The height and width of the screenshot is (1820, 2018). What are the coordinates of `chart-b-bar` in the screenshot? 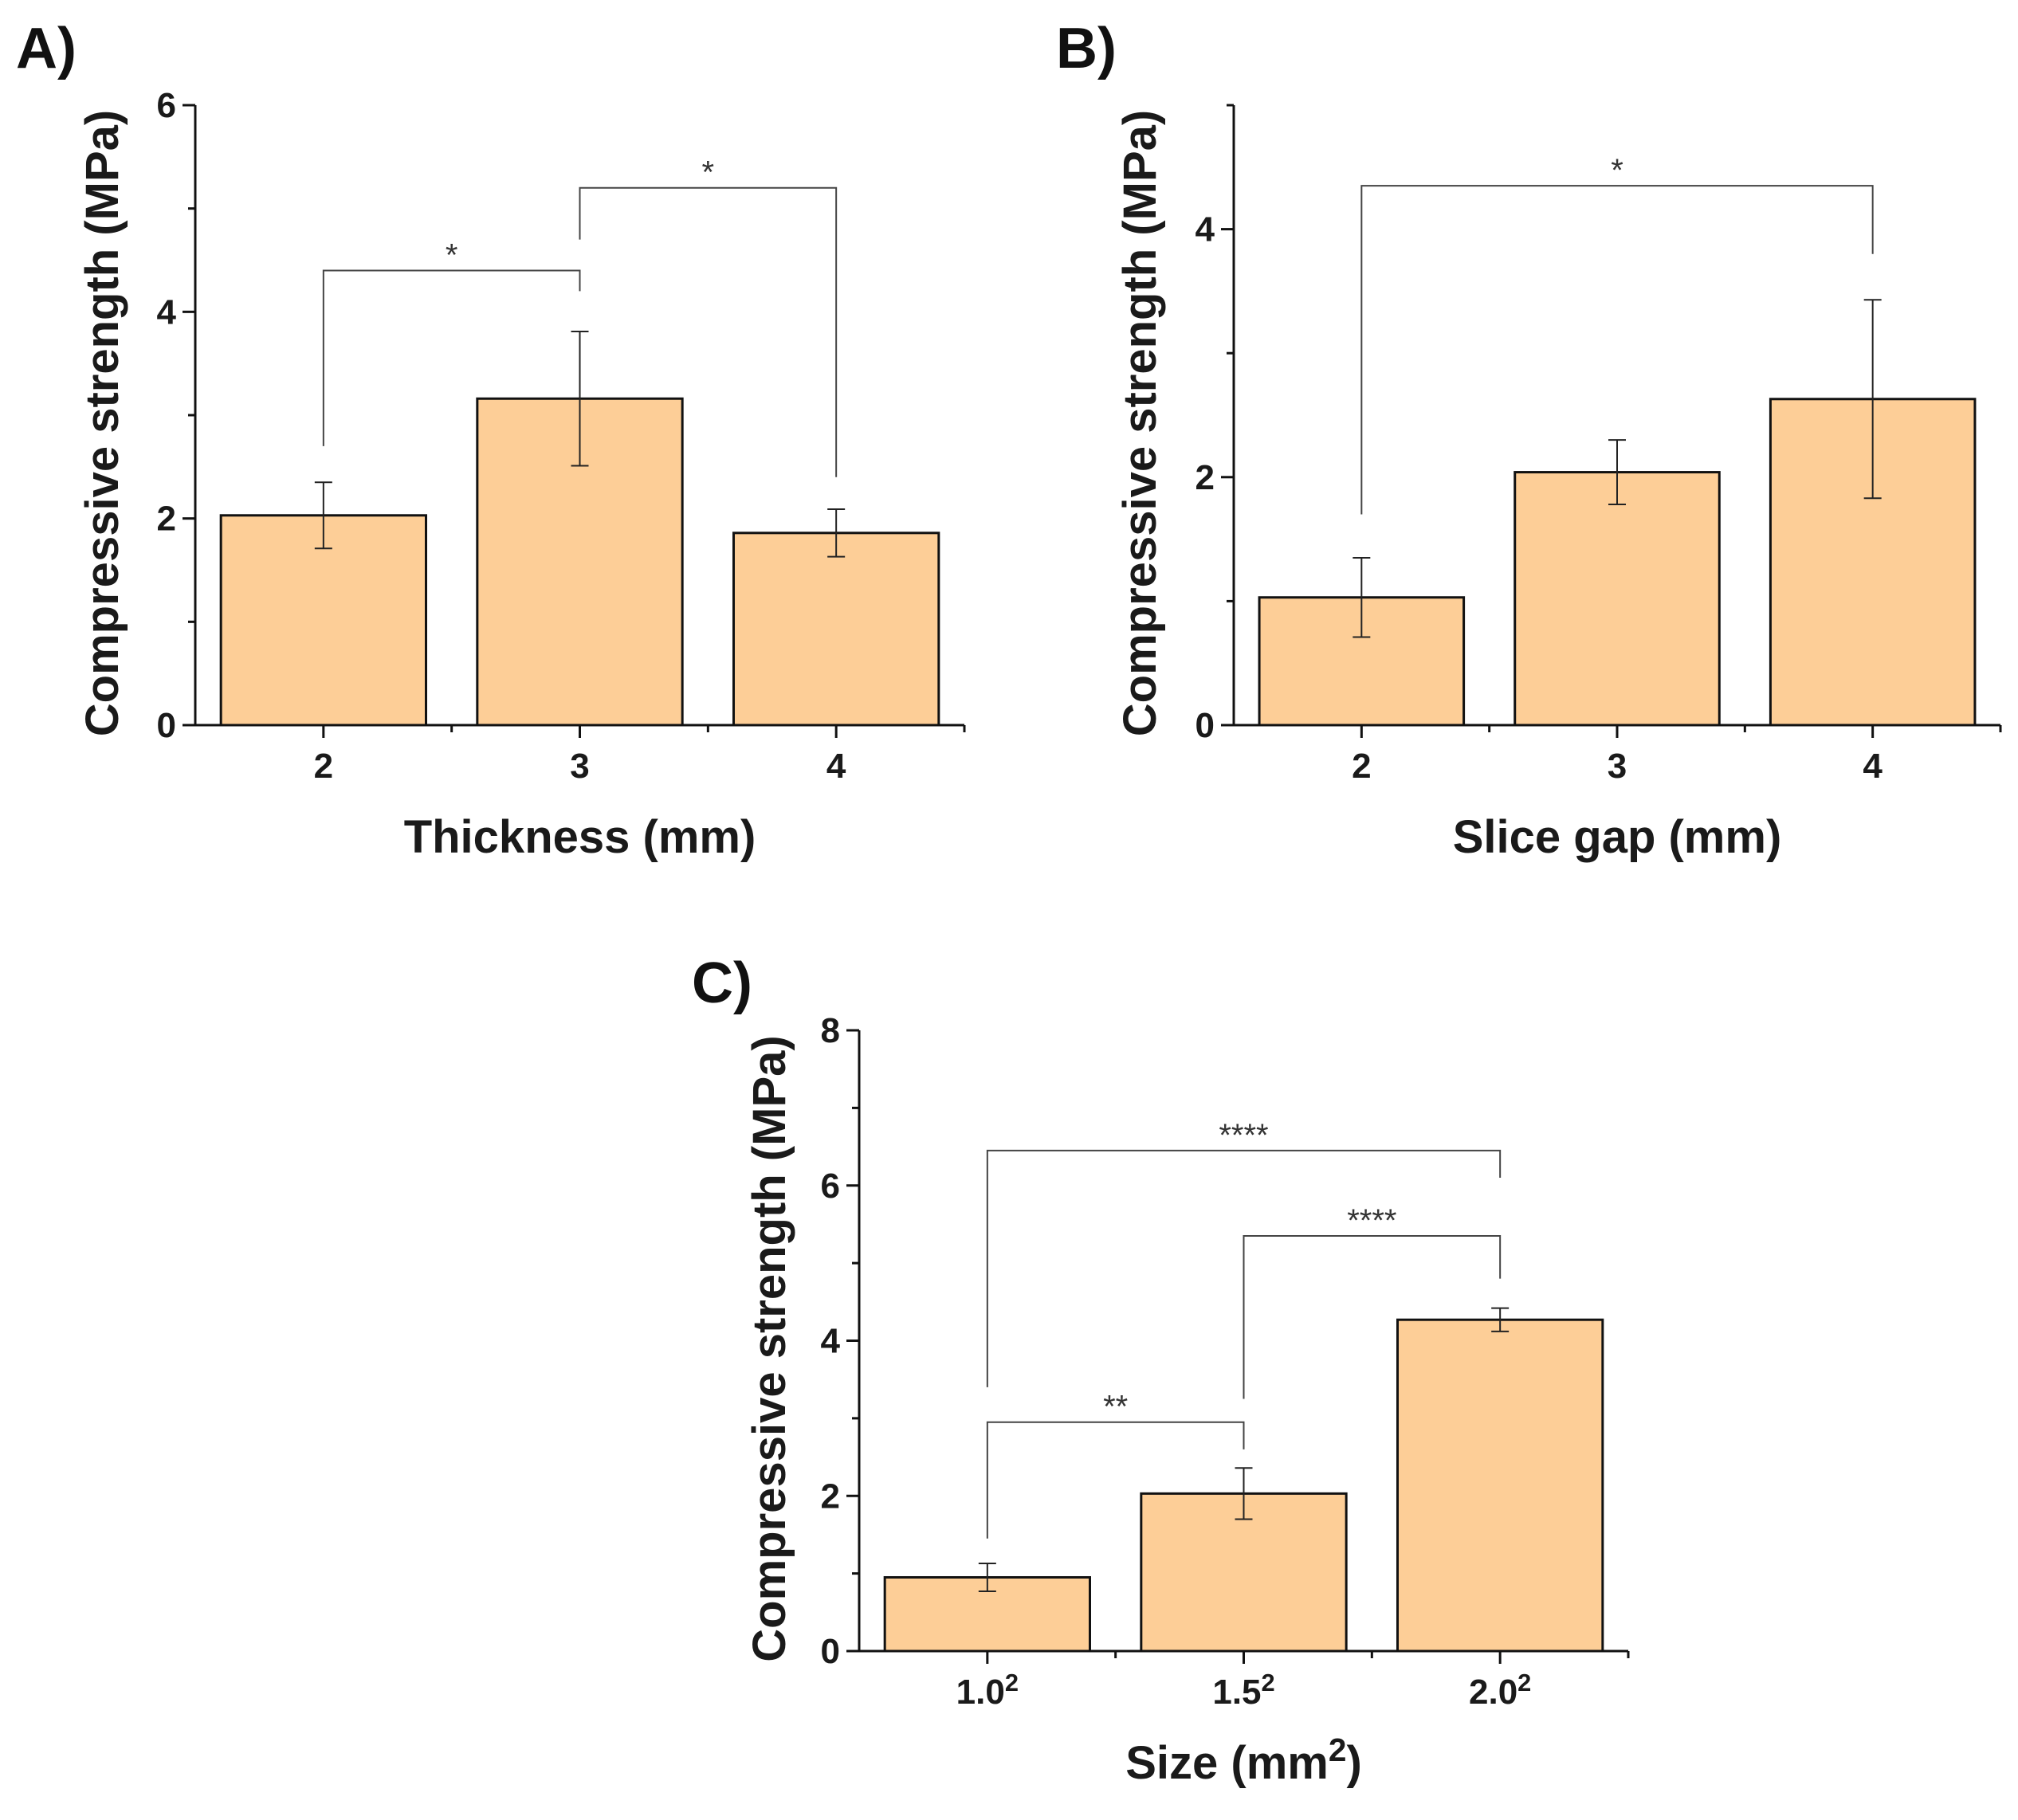 It's located at (1617, 599).